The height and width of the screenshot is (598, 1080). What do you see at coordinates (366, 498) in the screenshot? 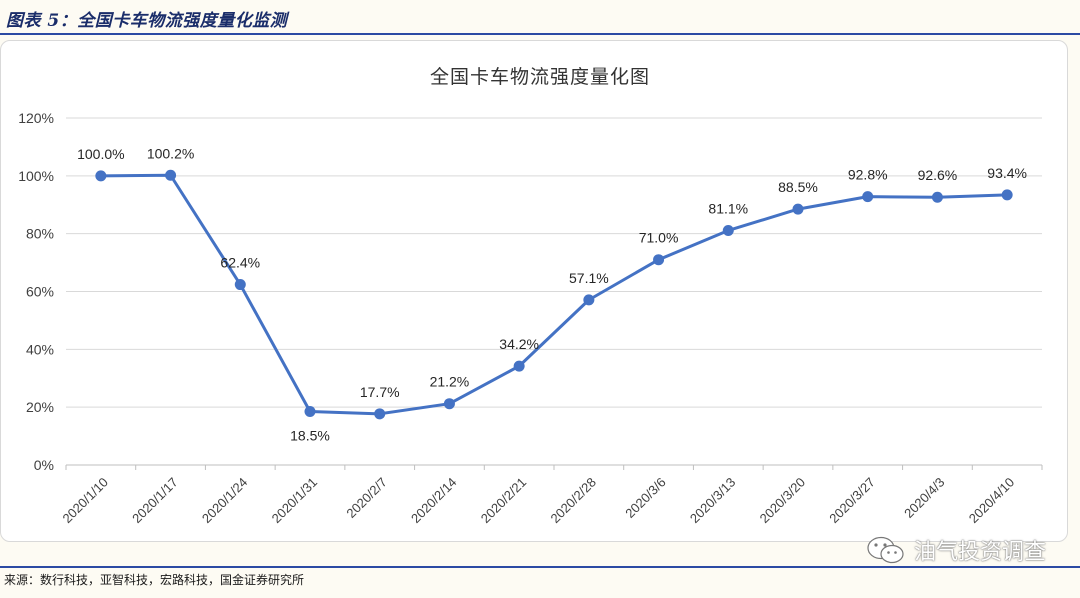
I see `x-tick-label: 2020/2/7` at bounding box center [366, 498].